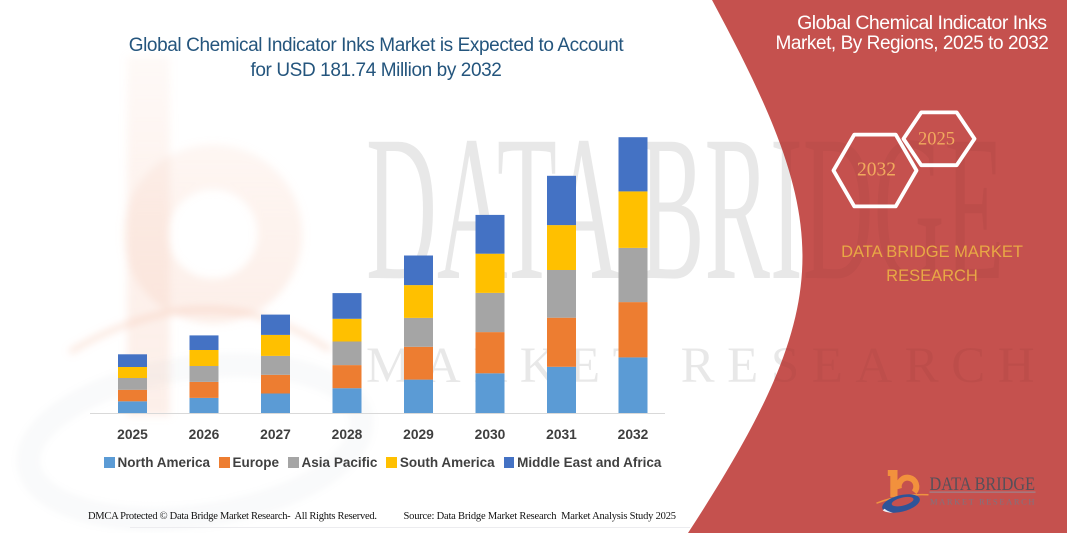  Describe the element at coordinates (936, 140) in the screenshot. I see `svg-text: 2025` at that location.